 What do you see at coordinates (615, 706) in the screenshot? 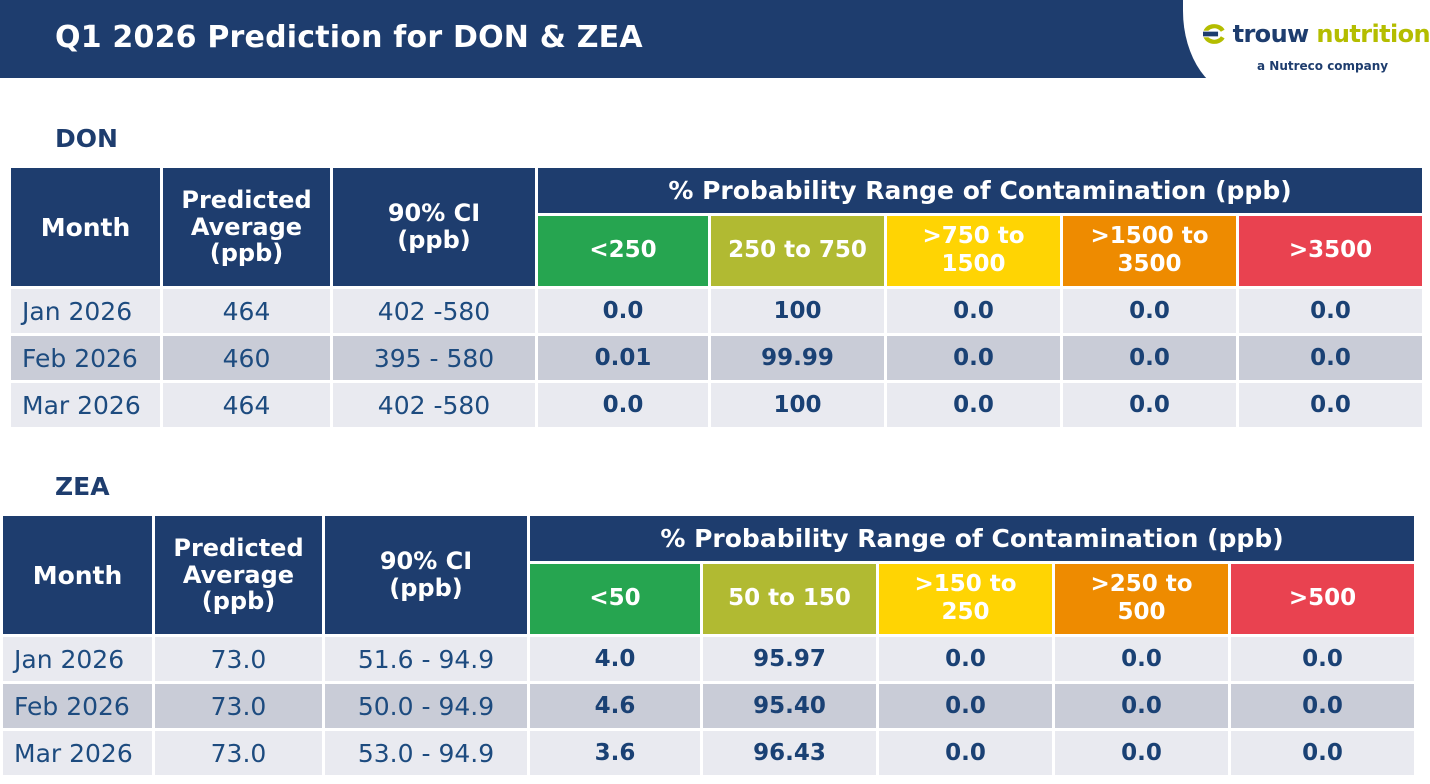
I see `prob-cell: 4.6` at bounding box center [615, 706].